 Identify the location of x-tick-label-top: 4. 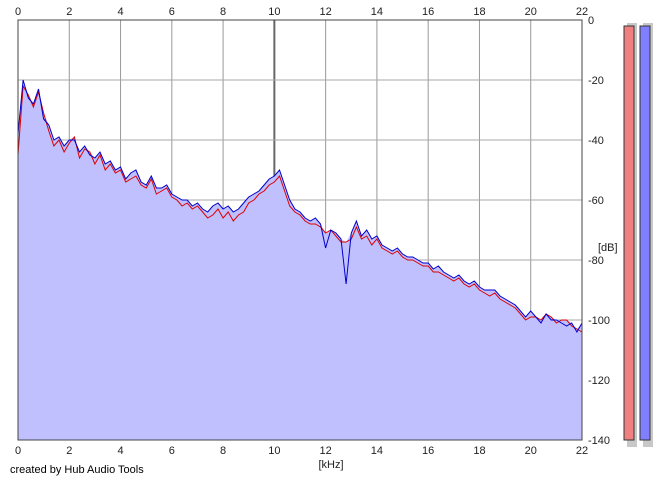
(120, 12).